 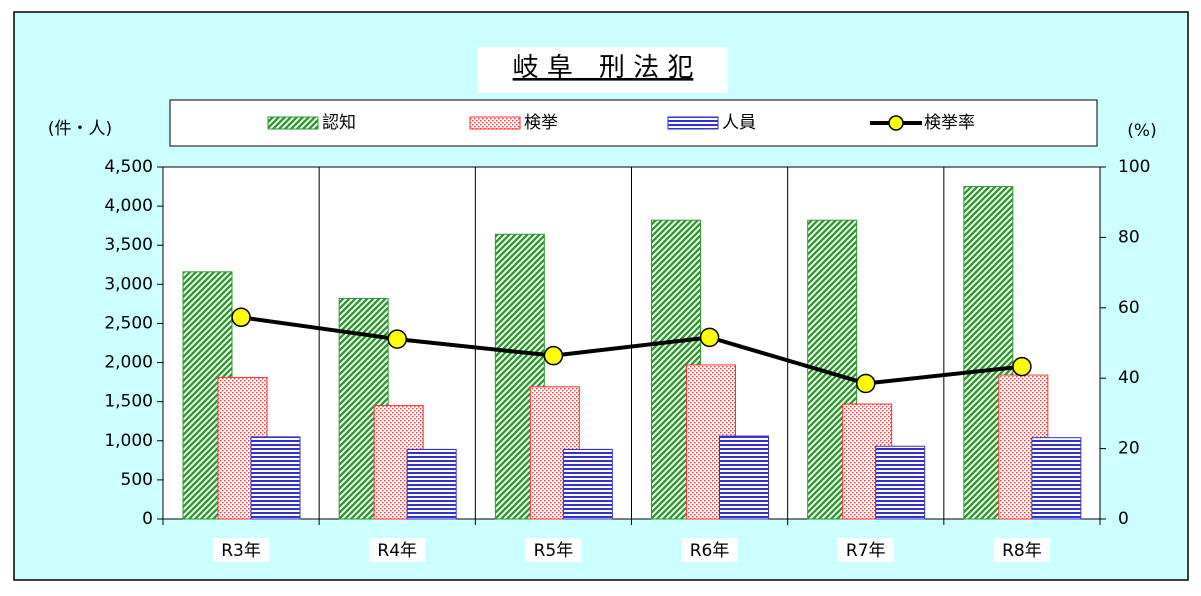 I want to click on y-axis-label: (件・人), so click(x=80, y=129).